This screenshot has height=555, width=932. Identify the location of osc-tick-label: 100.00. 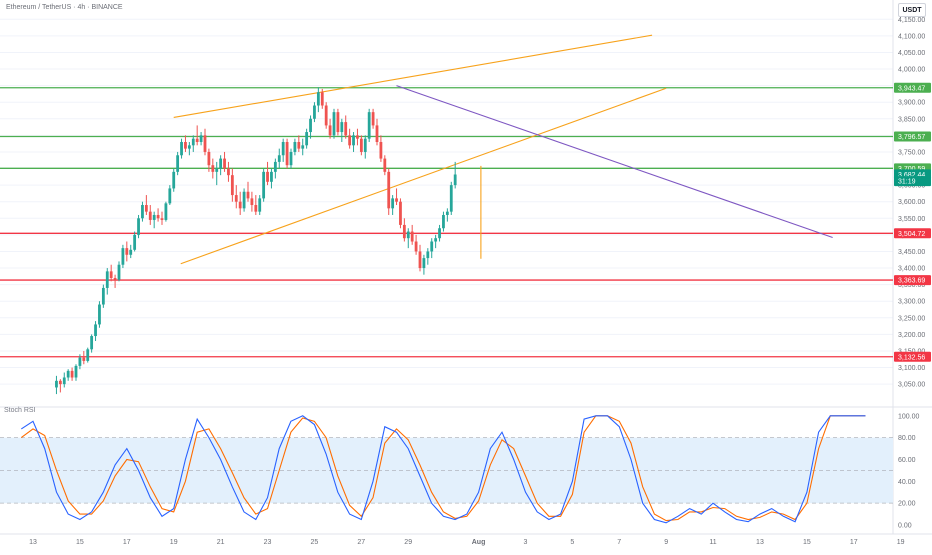
(909, 416).